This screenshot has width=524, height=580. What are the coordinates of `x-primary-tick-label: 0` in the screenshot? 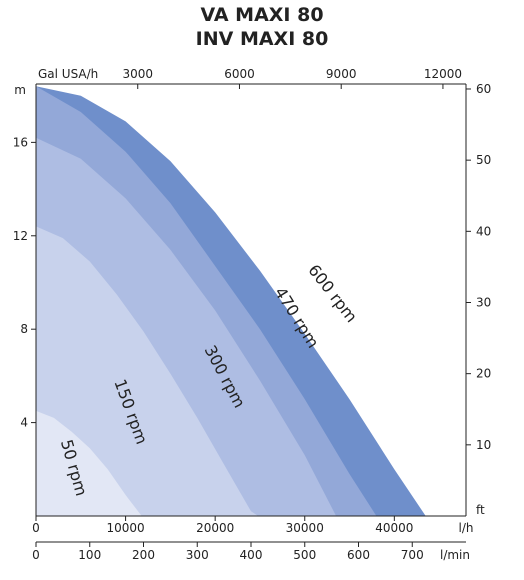 It's located at (36, 528).